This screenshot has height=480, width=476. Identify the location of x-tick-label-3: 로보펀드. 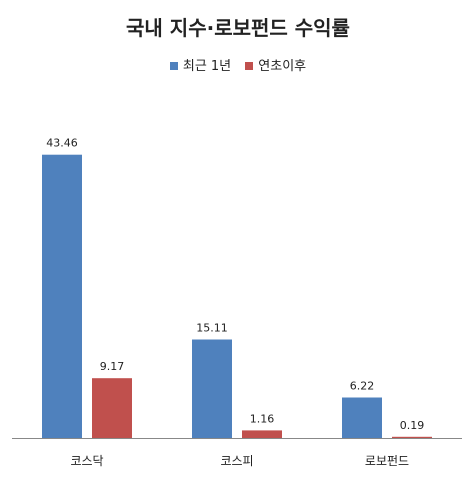
(387, 461).